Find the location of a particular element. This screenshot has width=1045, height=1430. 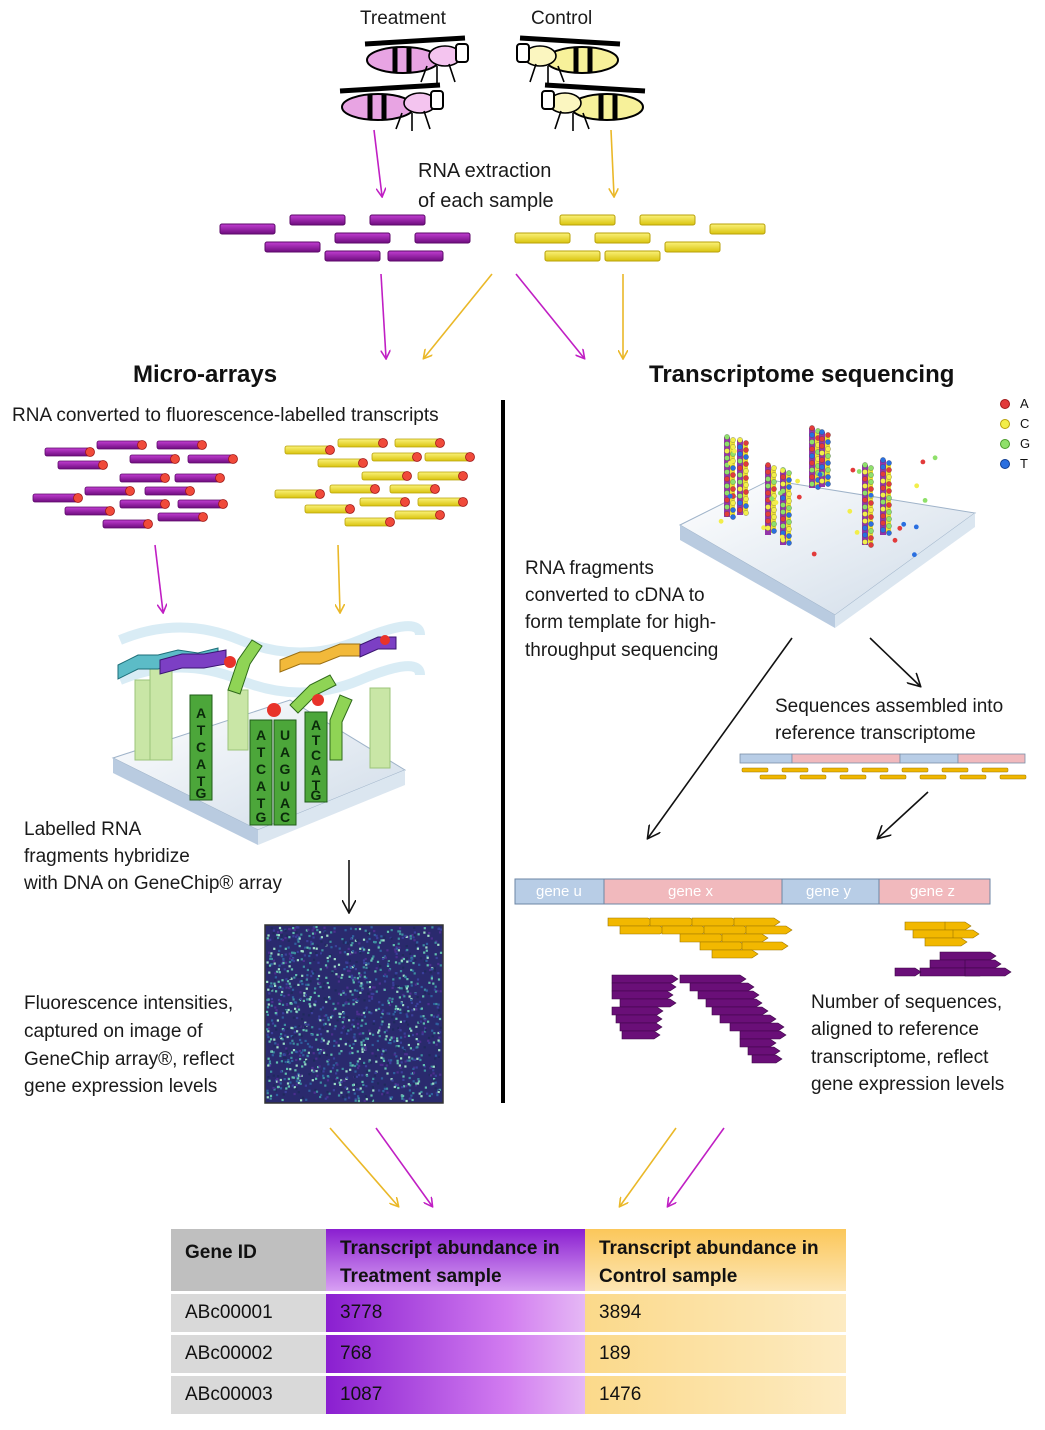

probe-letter-column-mid: C is located at coordinates (261, 769).